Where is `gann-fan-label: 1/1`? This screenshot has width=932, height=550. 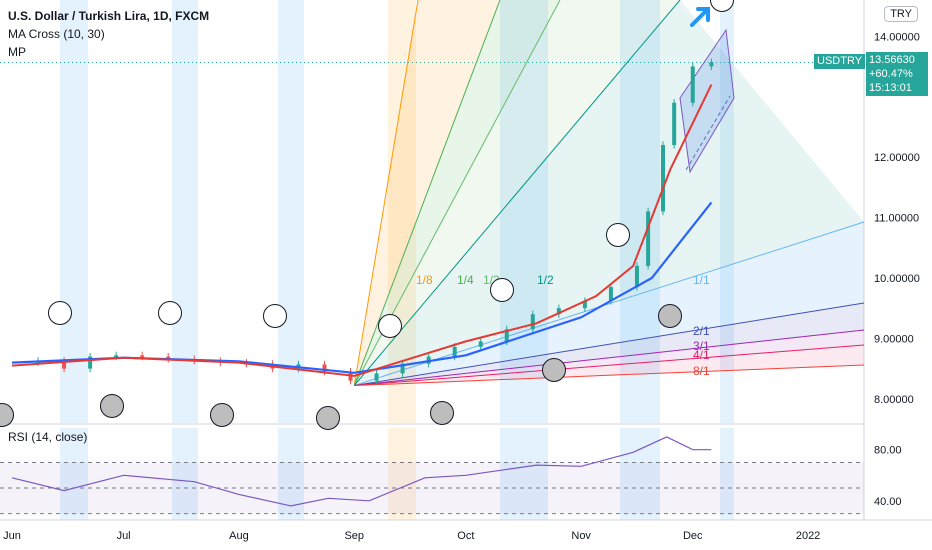
gann-fan-label: 1/1 is located at coordinates (701, 280).